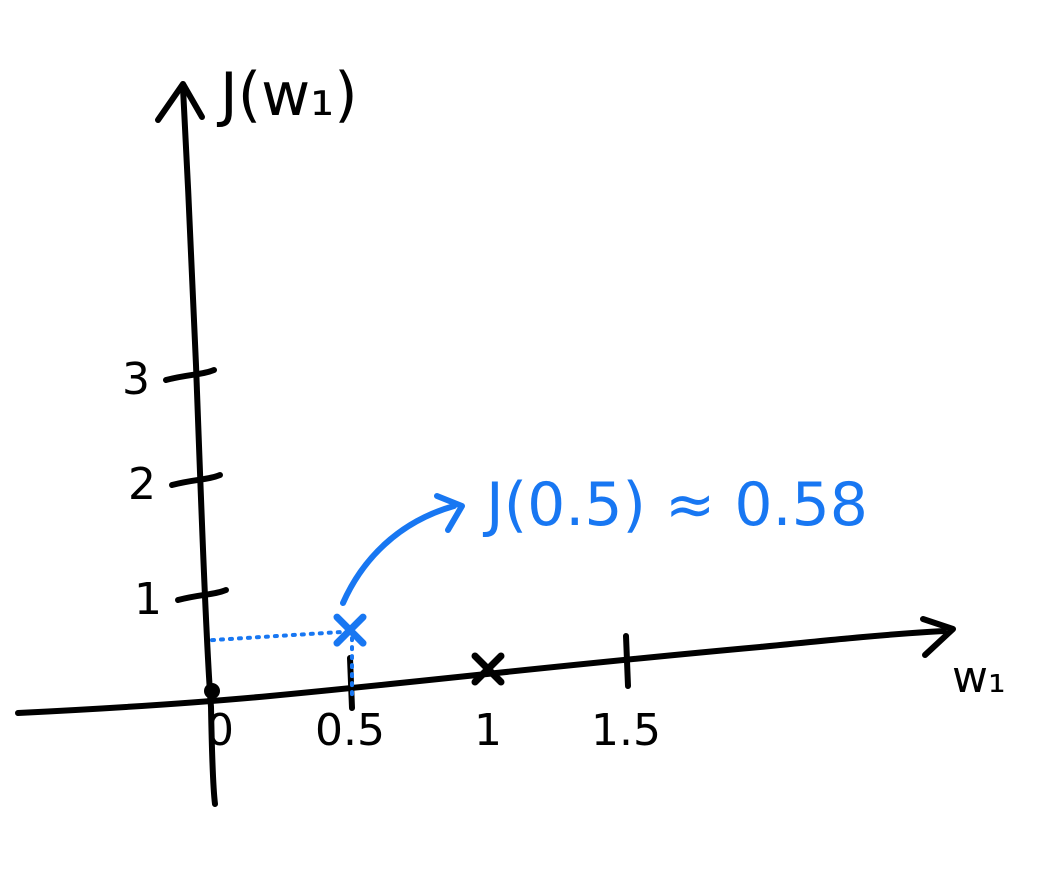 The width and height of the screenshot is (1045, 882). Describe the element at coordinates (979, 677) in the screenshot. I see `x-axis-label: w₁` at that location.